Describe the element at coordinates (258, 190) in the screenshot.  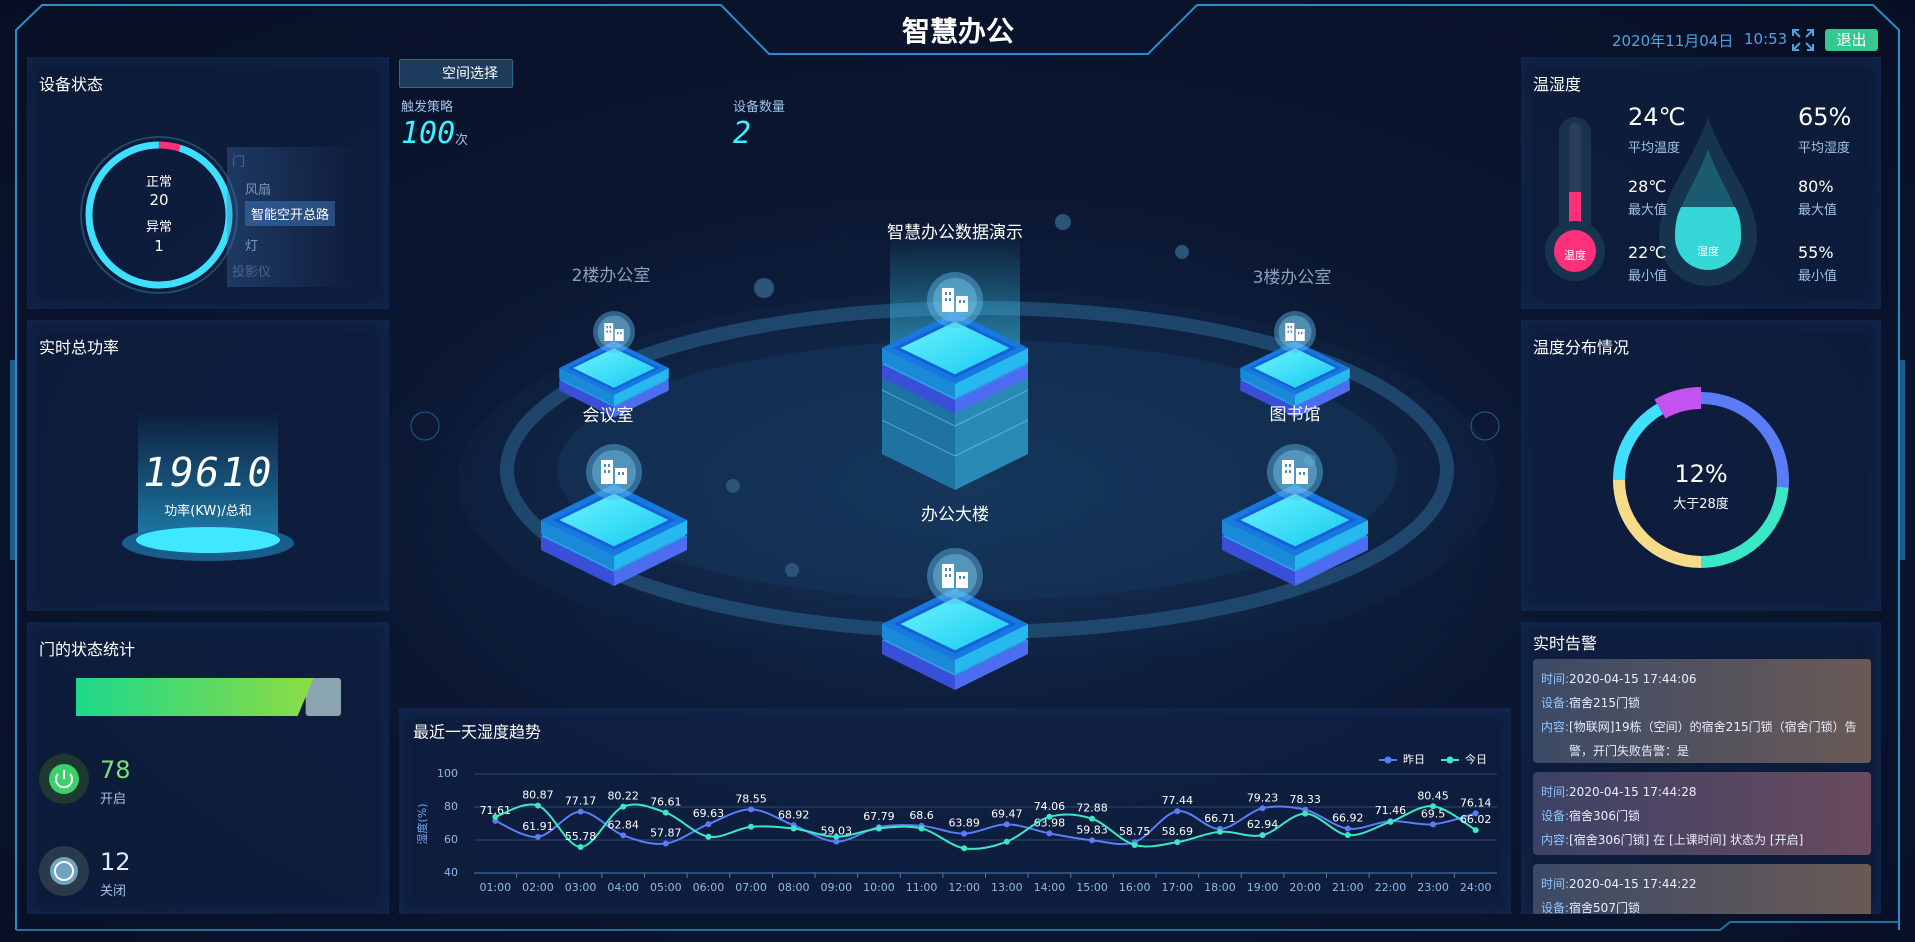
I see `device-item: 风扇` at that location.